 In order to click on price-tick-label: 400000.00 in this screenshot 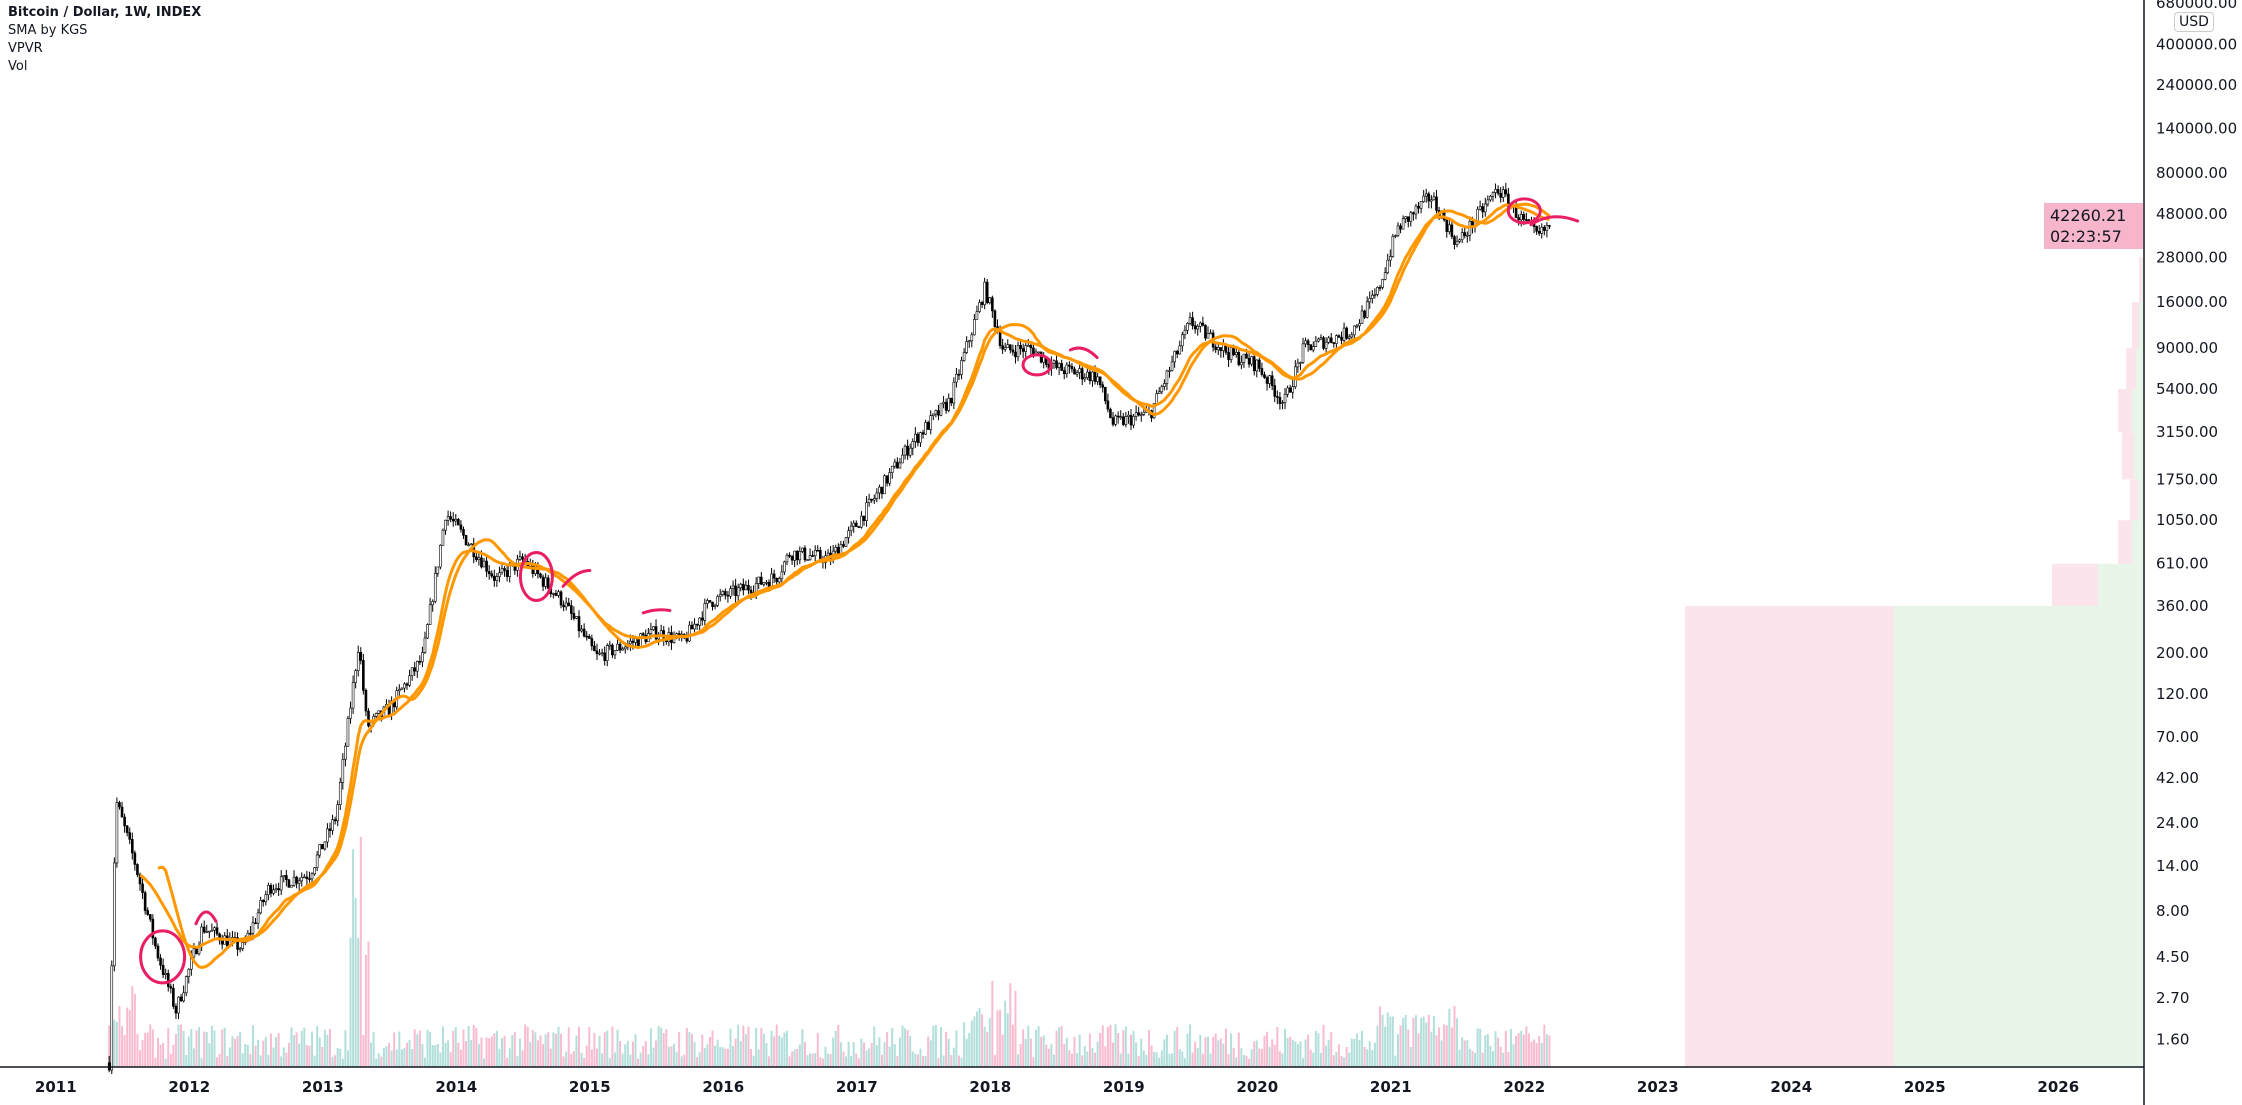, I will do `click(2196, 44)`.